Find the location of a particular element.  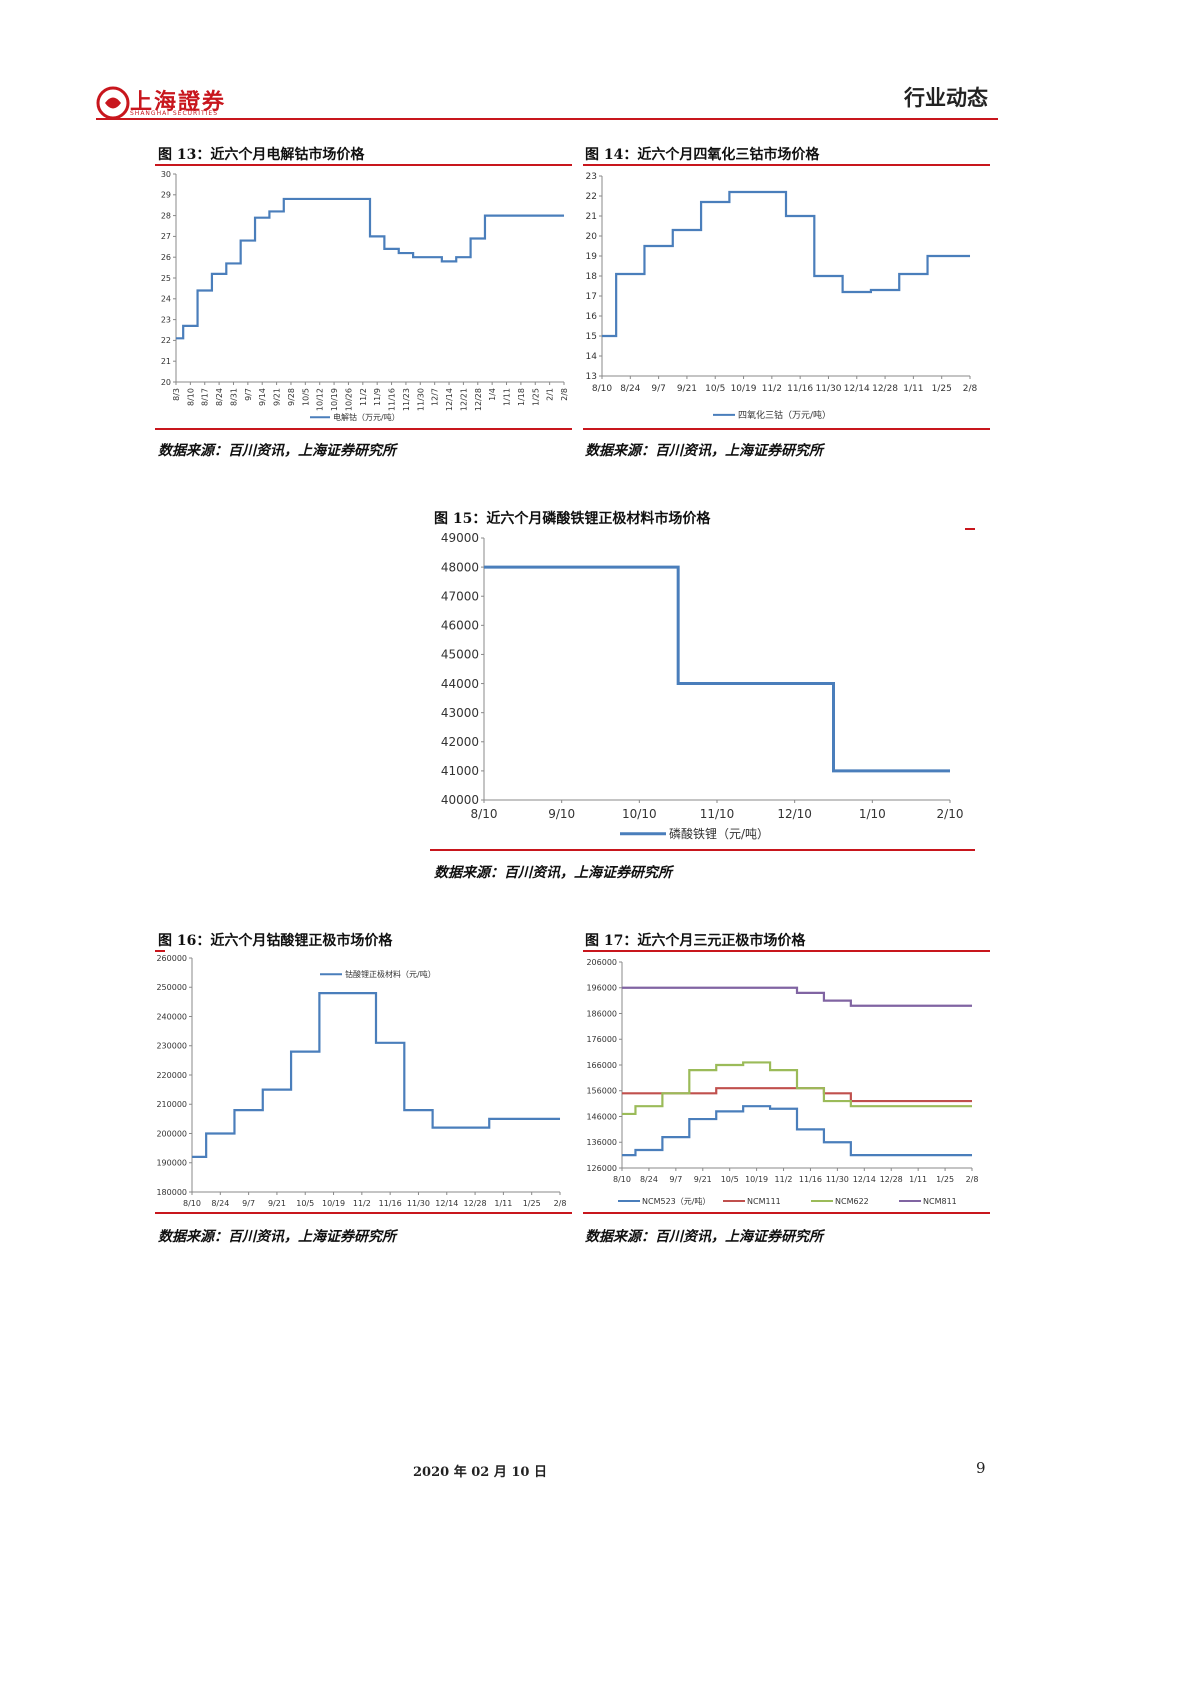

fig17-x-tick-label: 12/28 is located at coordinates (891, 1179).